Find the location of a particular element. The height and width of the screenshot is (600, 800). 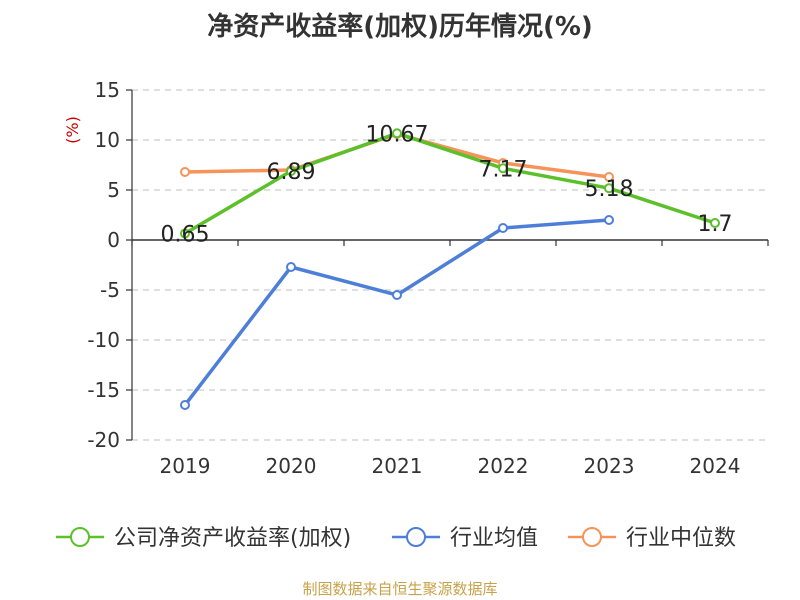

x-tick-label: 2020 is located at coordinates (291, 466).